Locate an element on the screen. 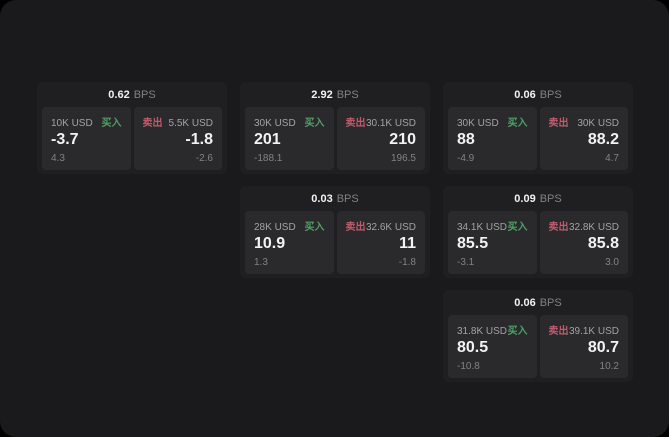 This screenshot has width=669, height=437. buy-cell-header: 10K USD 买入 is located at coordinates (86, 121).